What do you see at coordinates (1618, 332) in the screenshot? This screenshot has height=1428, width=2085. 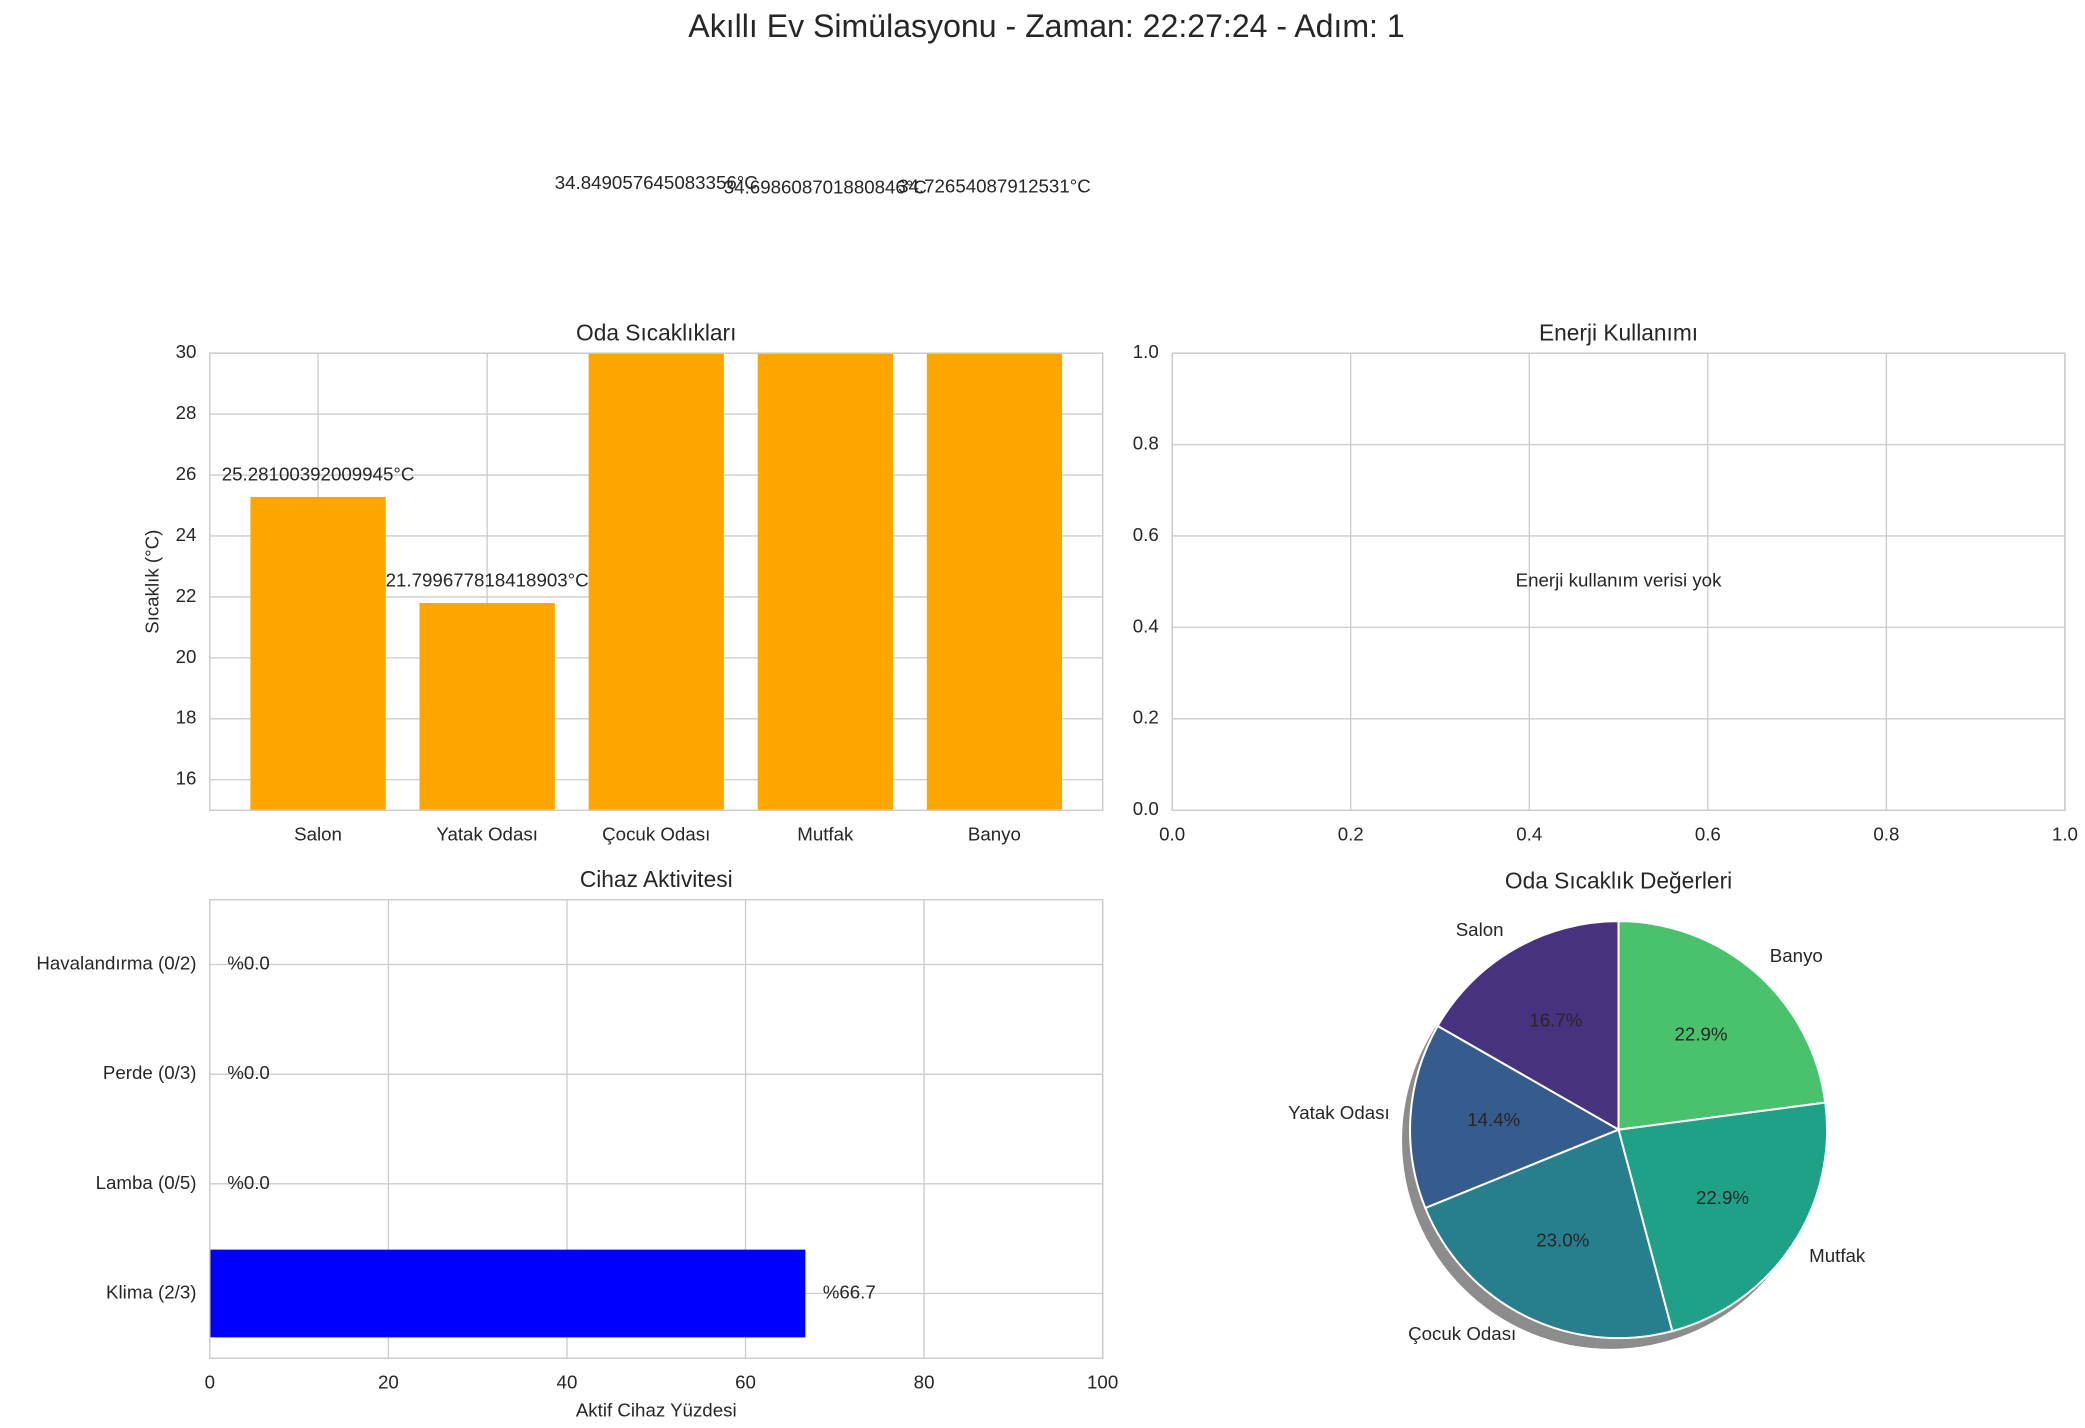 I see `chart-title: Enerji Kullanımı` at bounding box center [1618, 332].